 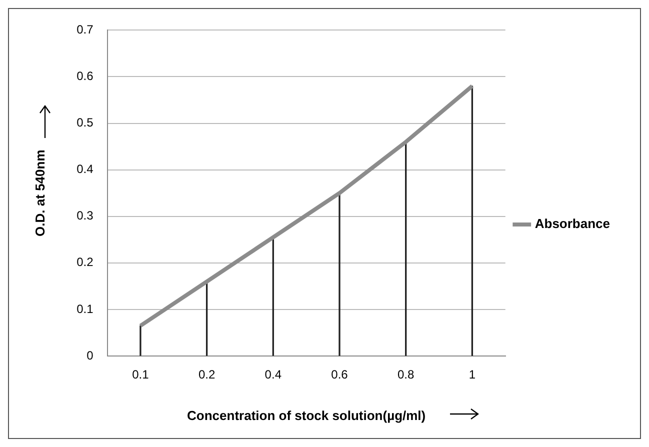 What do you see at coordinates (40, 193) in the screenshot?
I see `y-axis-title: O.D. at 540nm` at bounding box center [40, 193].